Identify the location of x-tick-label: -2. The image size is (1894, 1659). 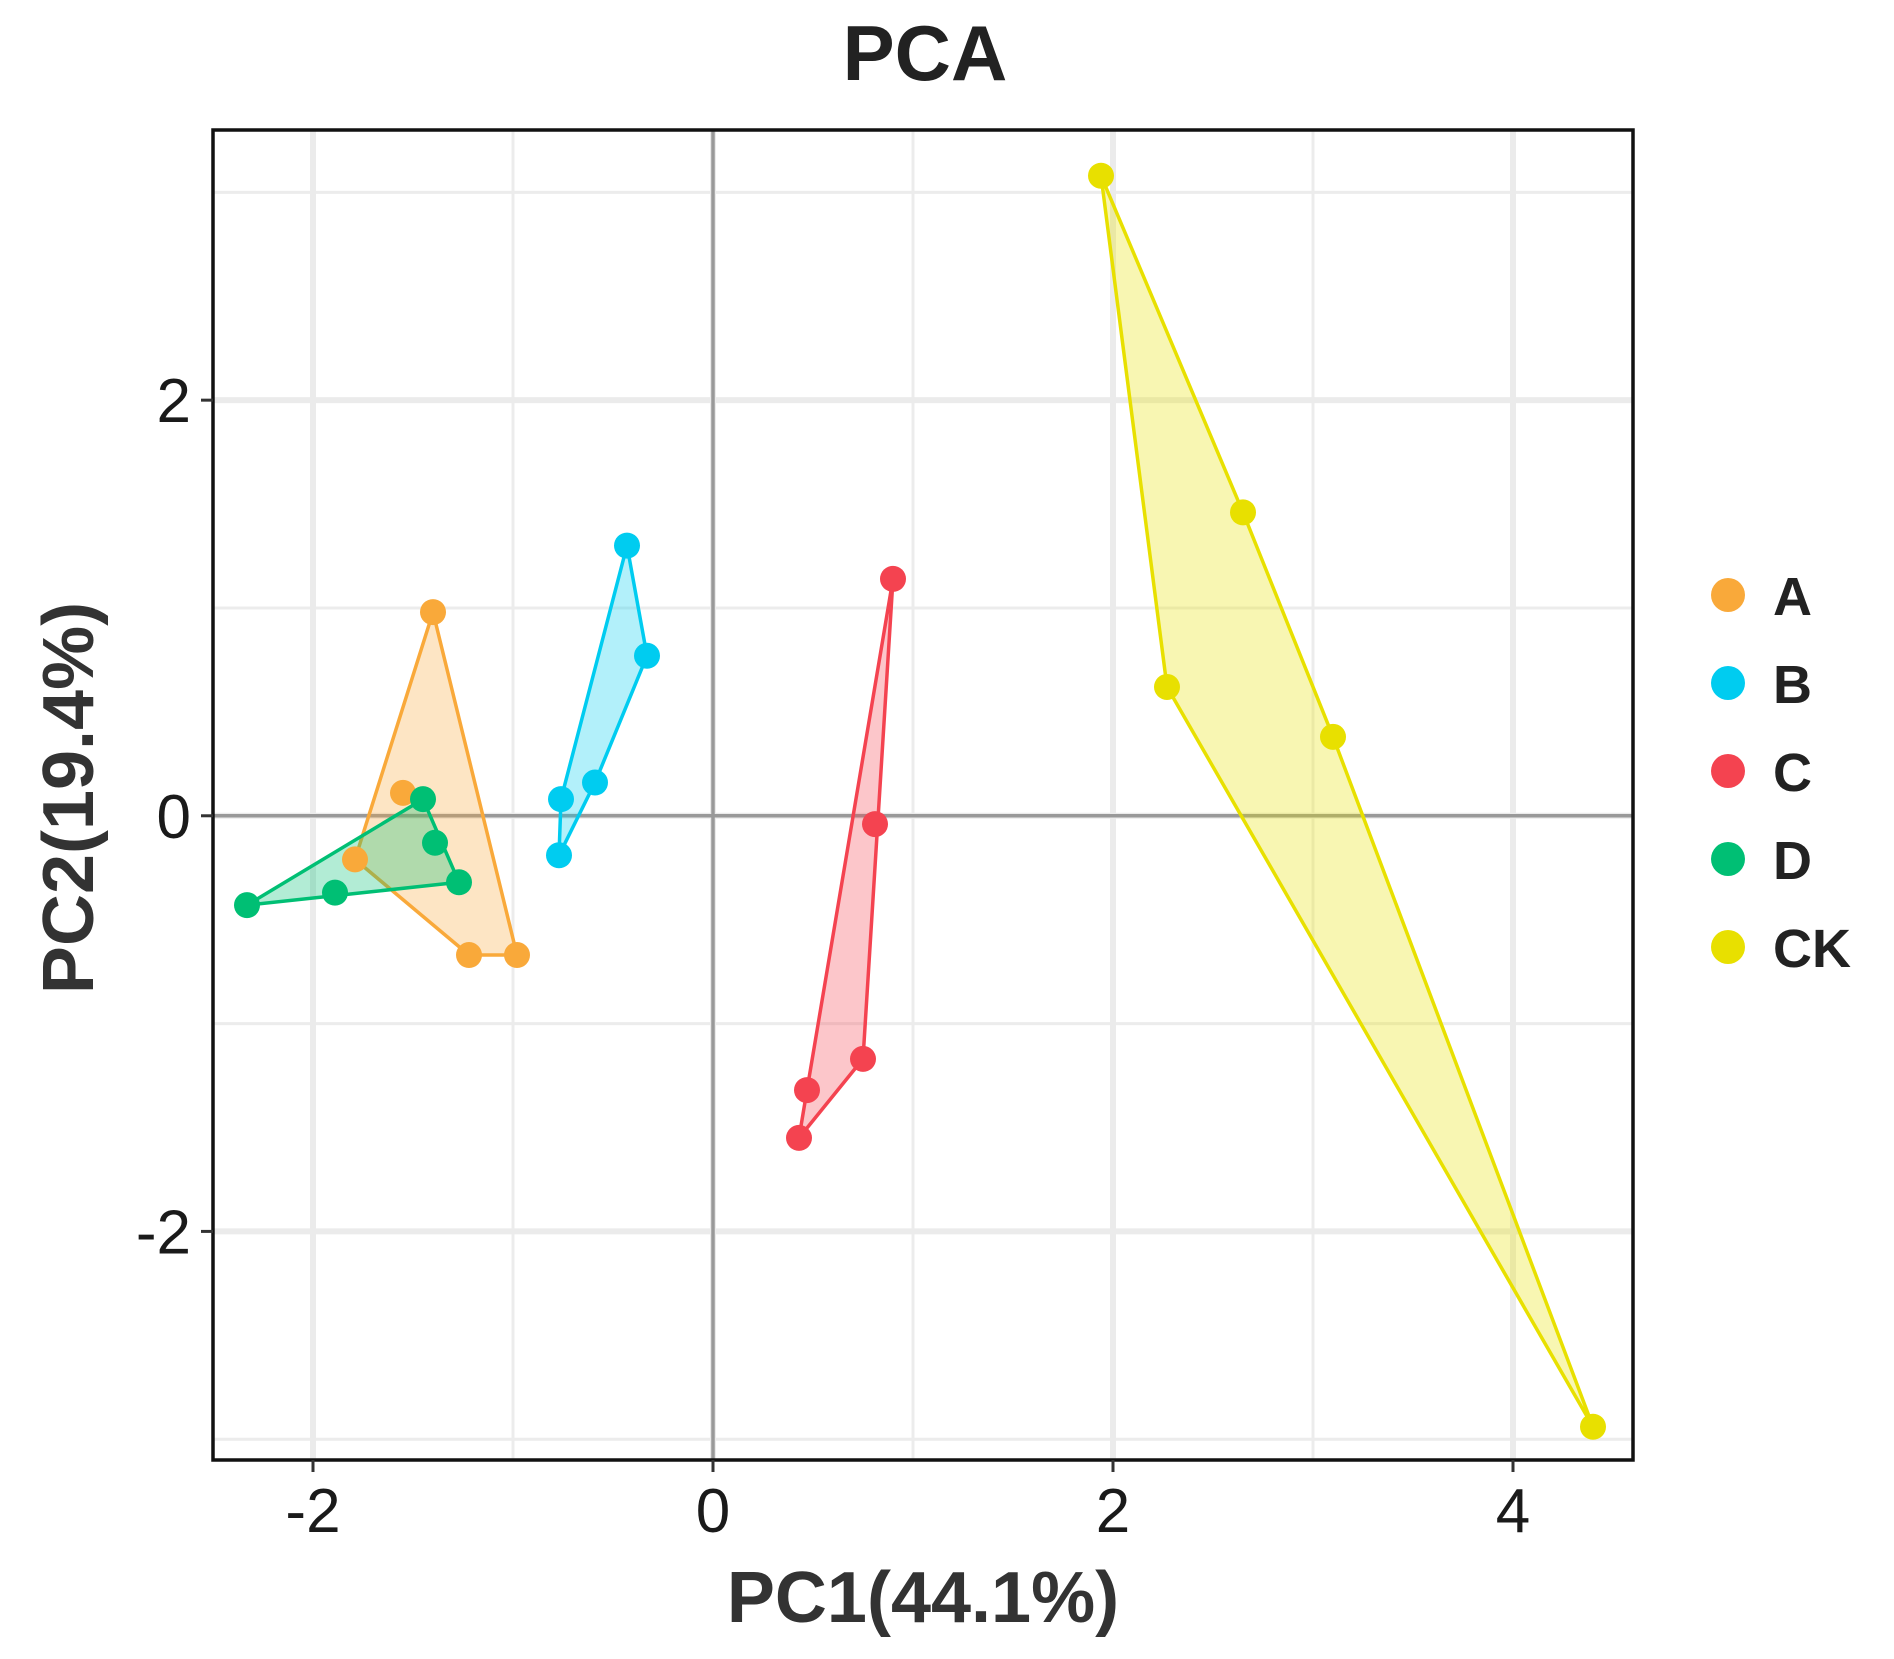
(312, 1511).